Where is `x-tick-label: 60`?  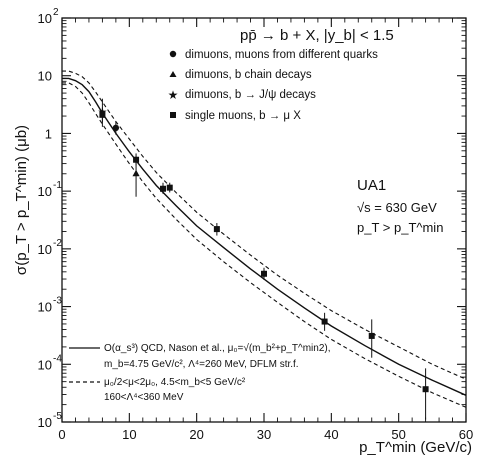 x-tick-label: 60 is located at coordinates (466, 434).